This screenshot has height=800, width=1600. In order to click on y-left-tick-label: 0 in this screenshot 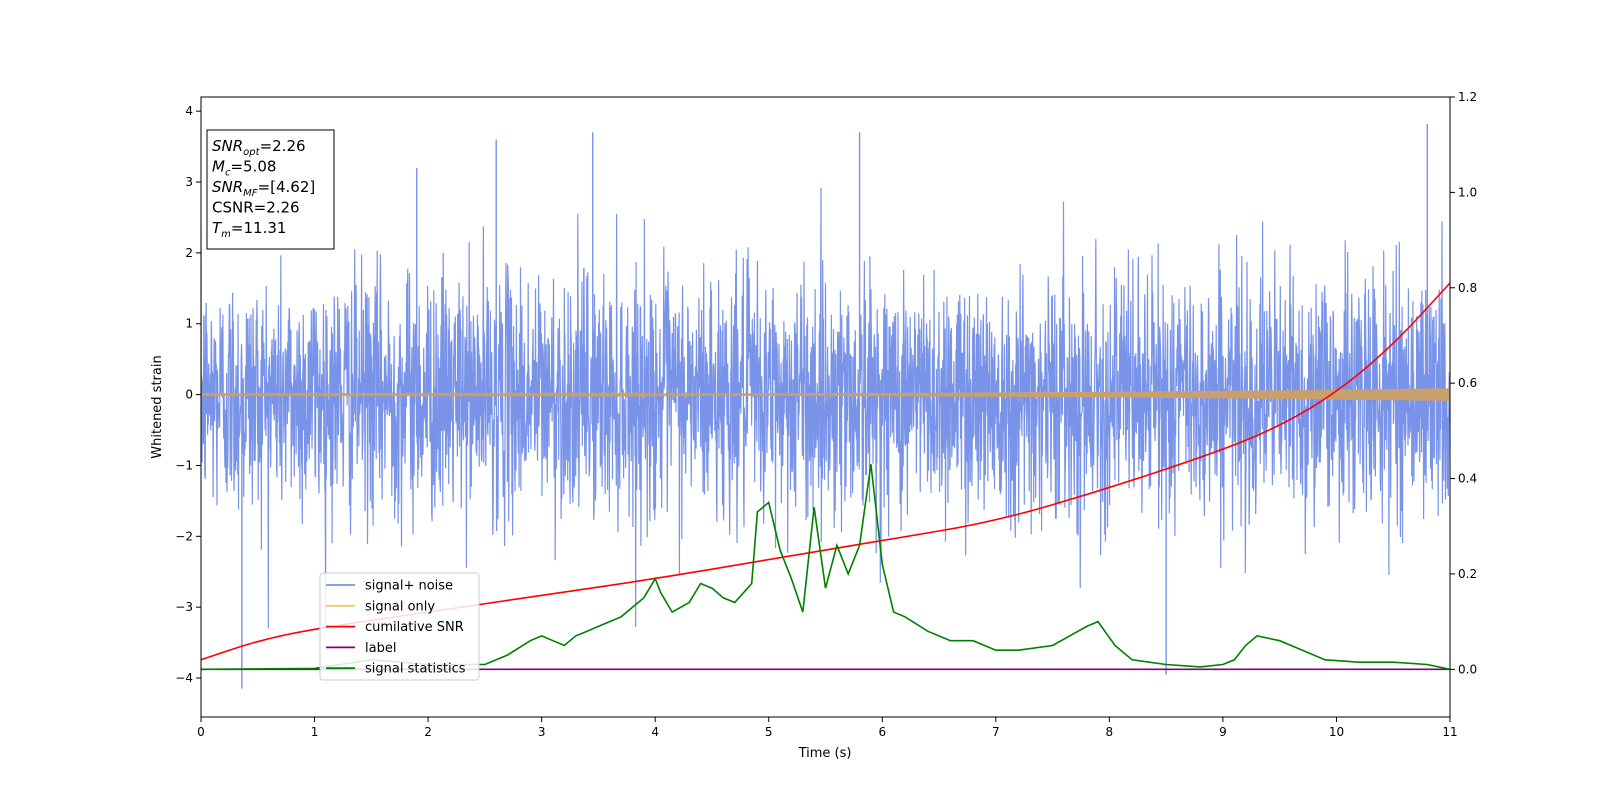, I will do `click(189, 395)`.